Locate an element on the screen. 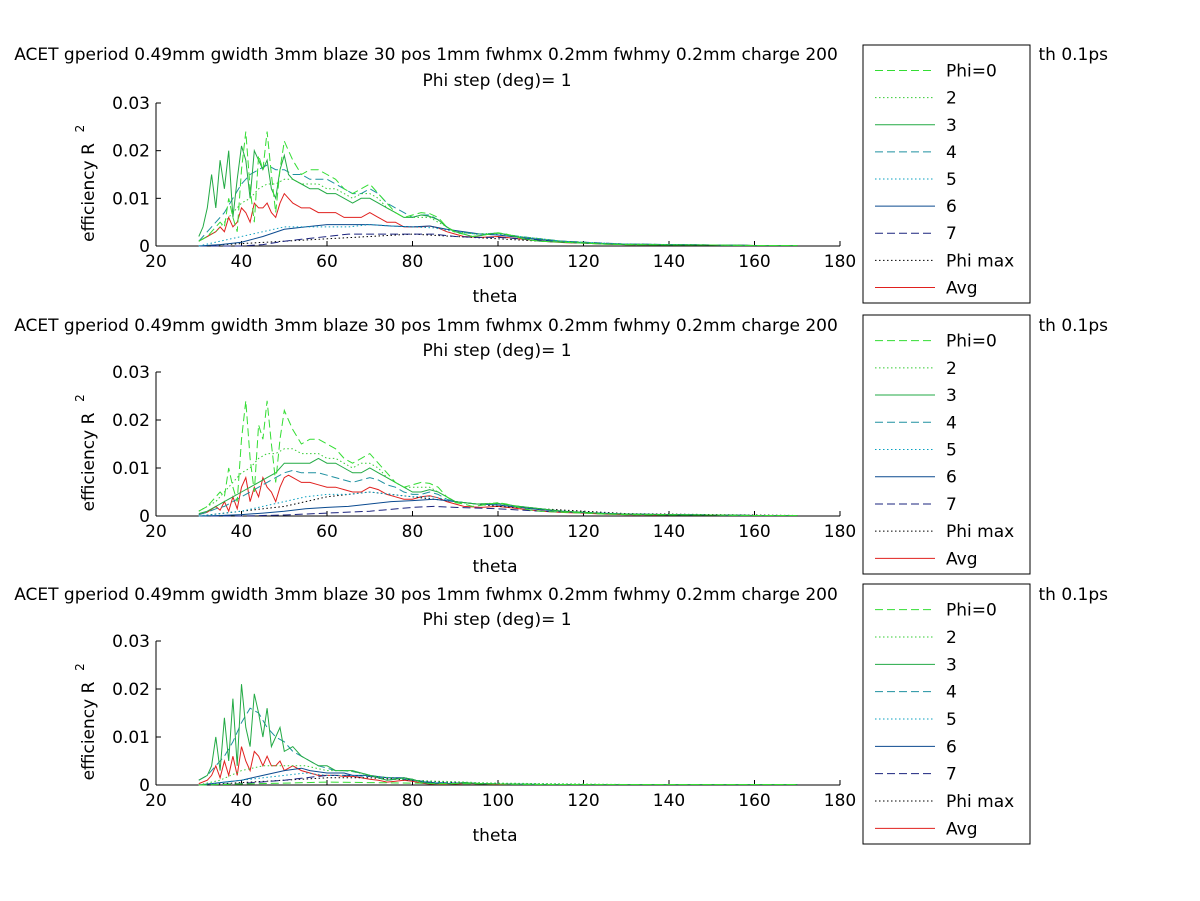 This screenshot has height=901, width=1200. series-line-avg is located at coordinates (498, 495).